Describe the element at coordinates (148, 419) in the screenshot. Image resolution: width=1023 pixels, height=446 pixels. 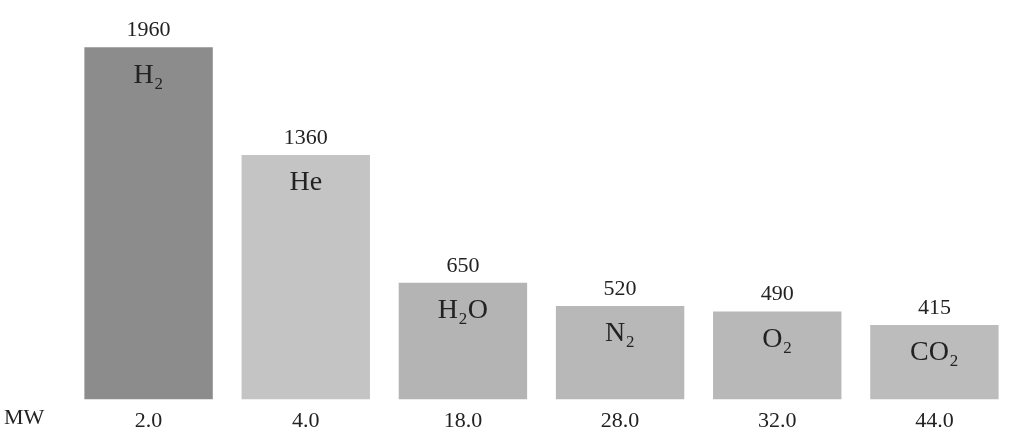
I see `x-tick-label: 2.0` at that location.